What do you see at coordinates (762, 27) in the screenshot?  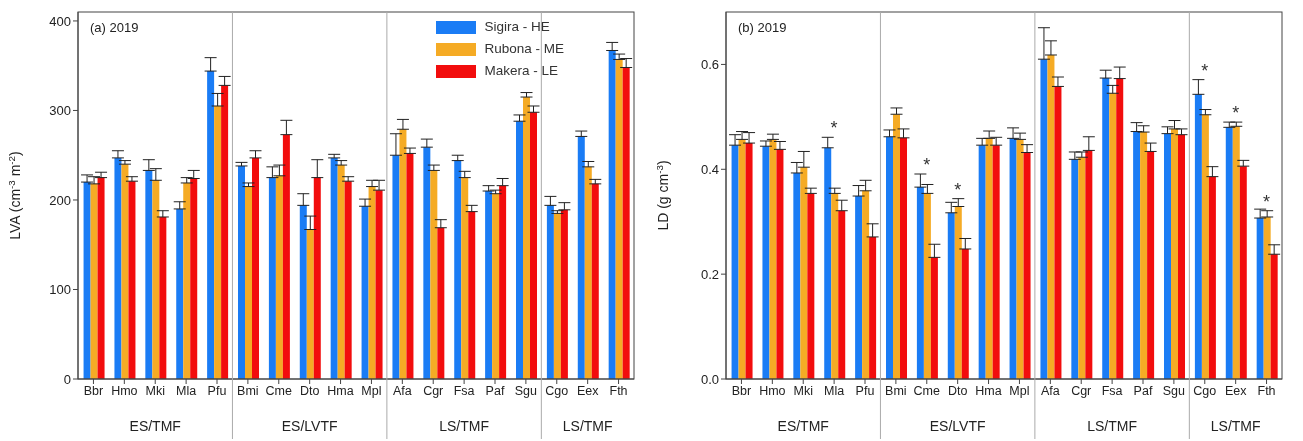 I see `text: (b) 2019` at bounding box center [762, 27].